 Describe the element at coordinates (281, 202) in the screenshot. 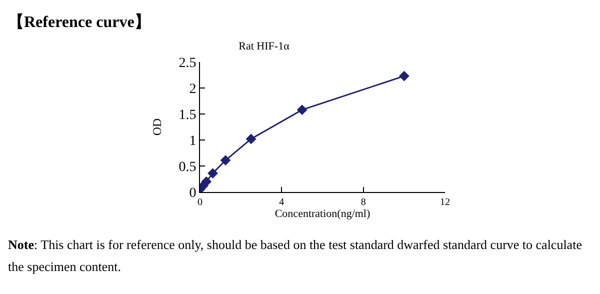

I see `x-tick-label: 4` at that location.